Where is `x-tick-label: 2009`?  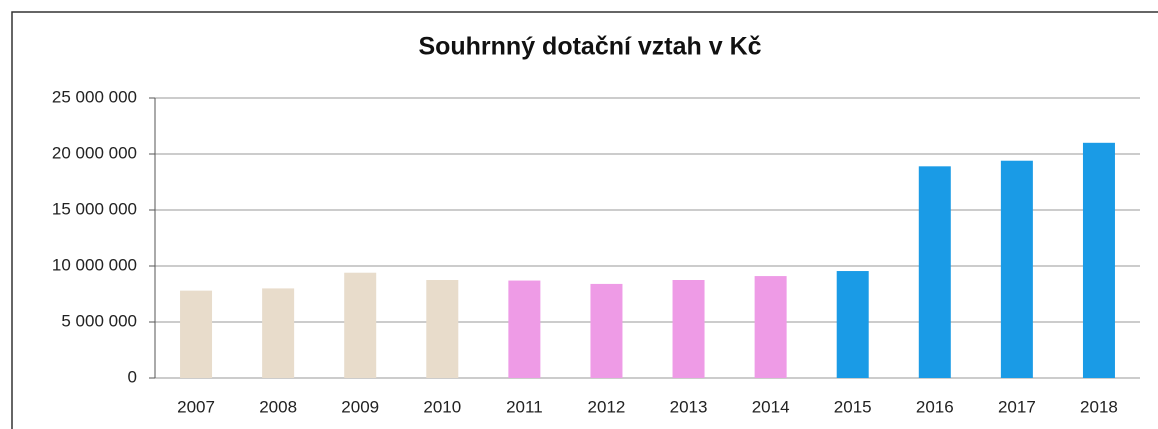 x-tick-label: 2009 is located at coordinates (360, 406).